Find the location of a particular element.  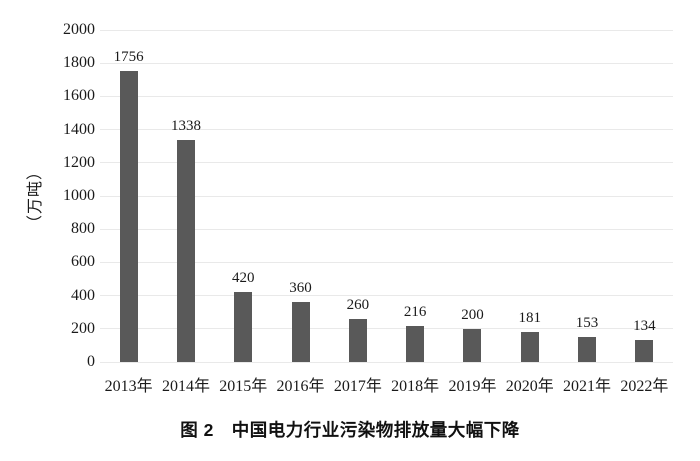

value-label-2015年: 420 is located at coordinates (243, 278).